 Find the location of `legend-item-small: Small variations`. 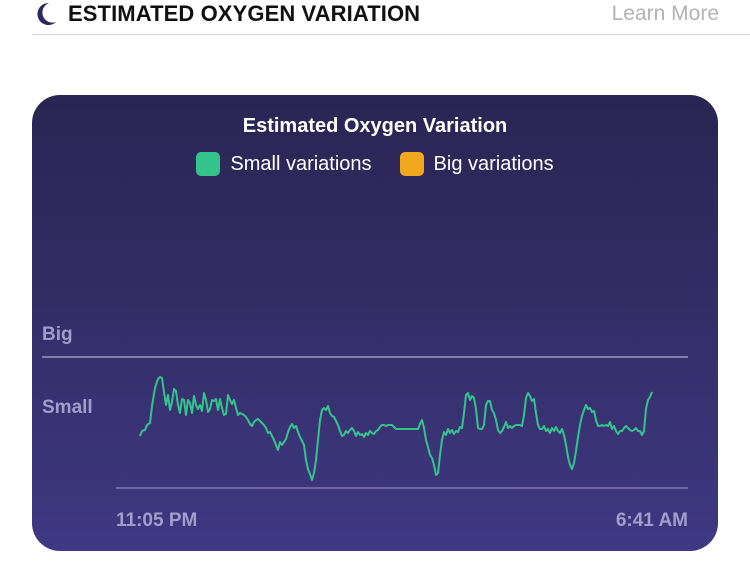

legend-item-small: Small variations is located at coordinates (284, 164).